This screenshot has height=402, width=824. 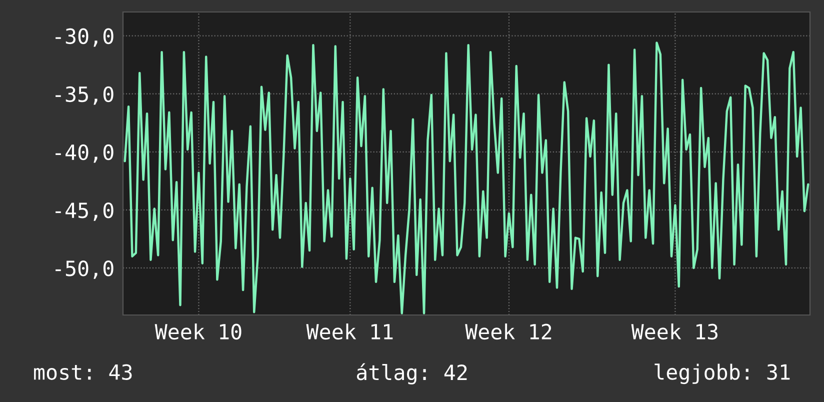 What do you see at coordinates (198, 331) in the screenshot?
I see `x-tick-label: Week 10` at bounding box center [198, 331].